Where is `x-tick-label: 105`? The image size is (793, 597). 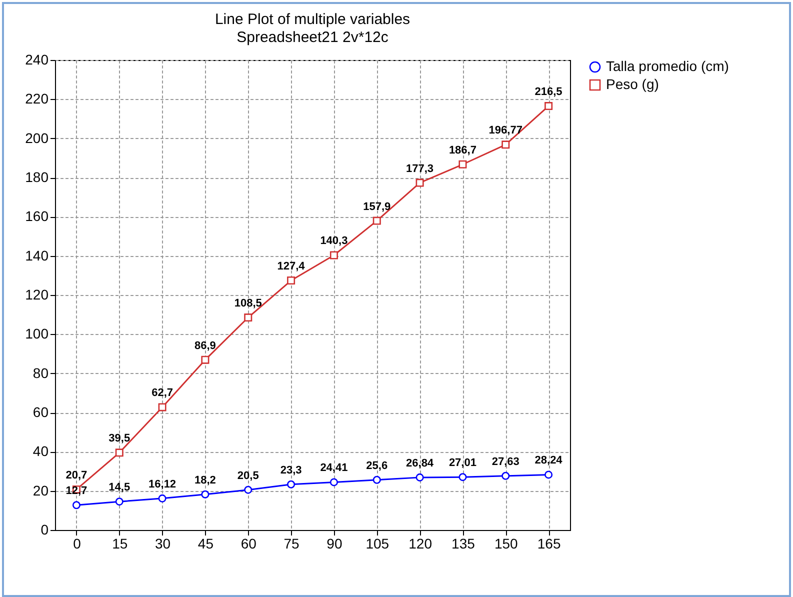
x-tick-label: 105 is located at coordinates (378, 544).